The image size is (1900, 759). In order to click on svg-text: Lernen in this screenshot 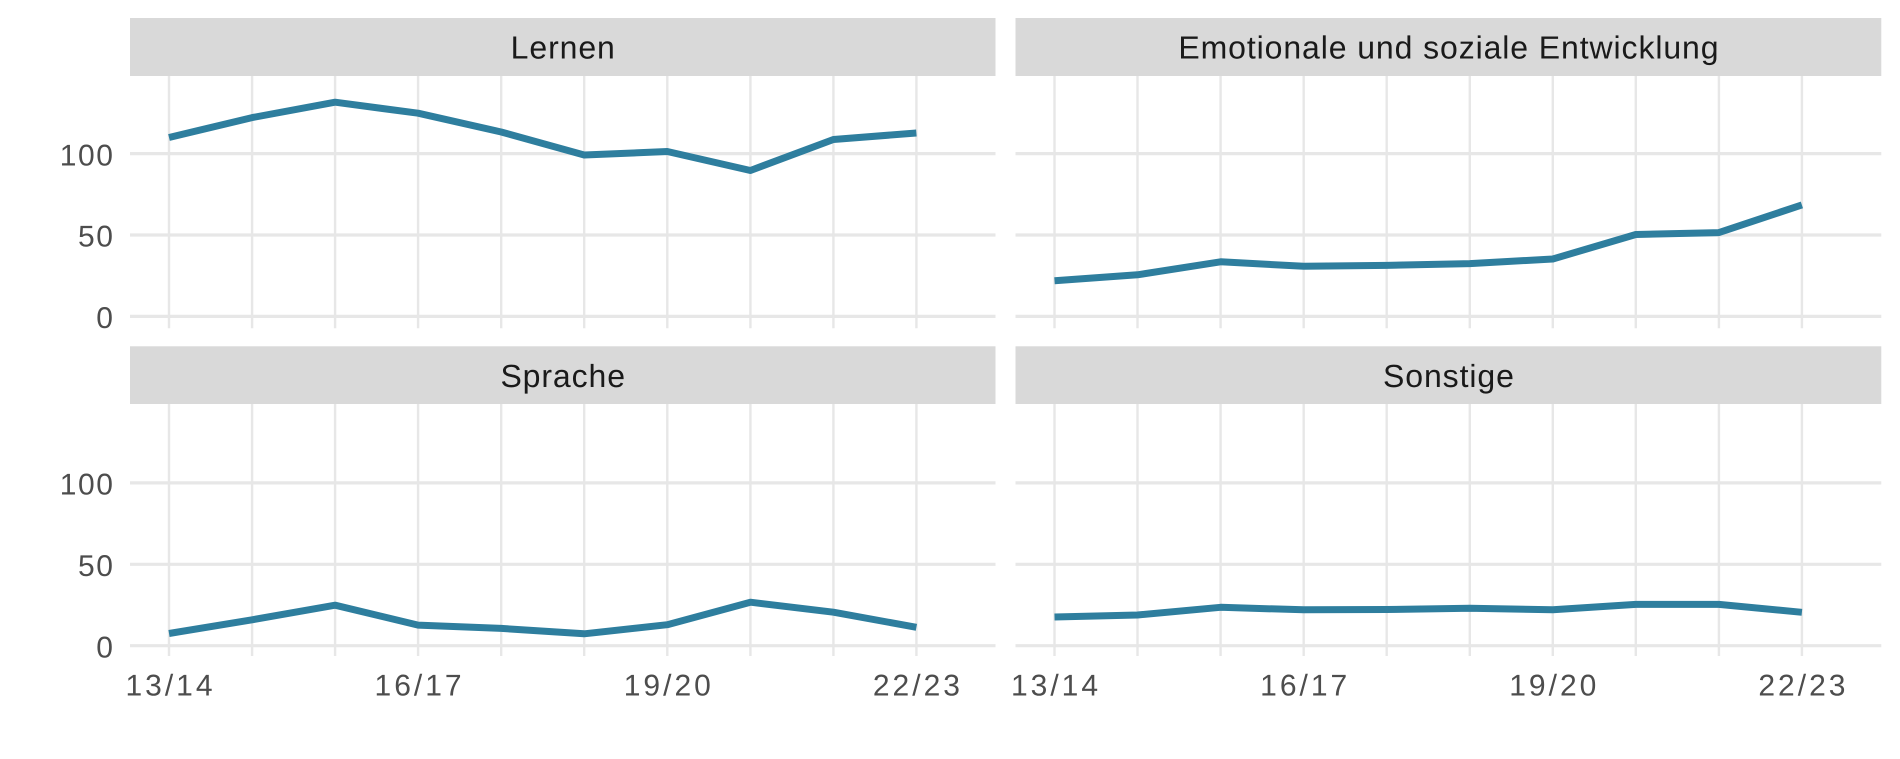, I will do `click(563, 48)`.